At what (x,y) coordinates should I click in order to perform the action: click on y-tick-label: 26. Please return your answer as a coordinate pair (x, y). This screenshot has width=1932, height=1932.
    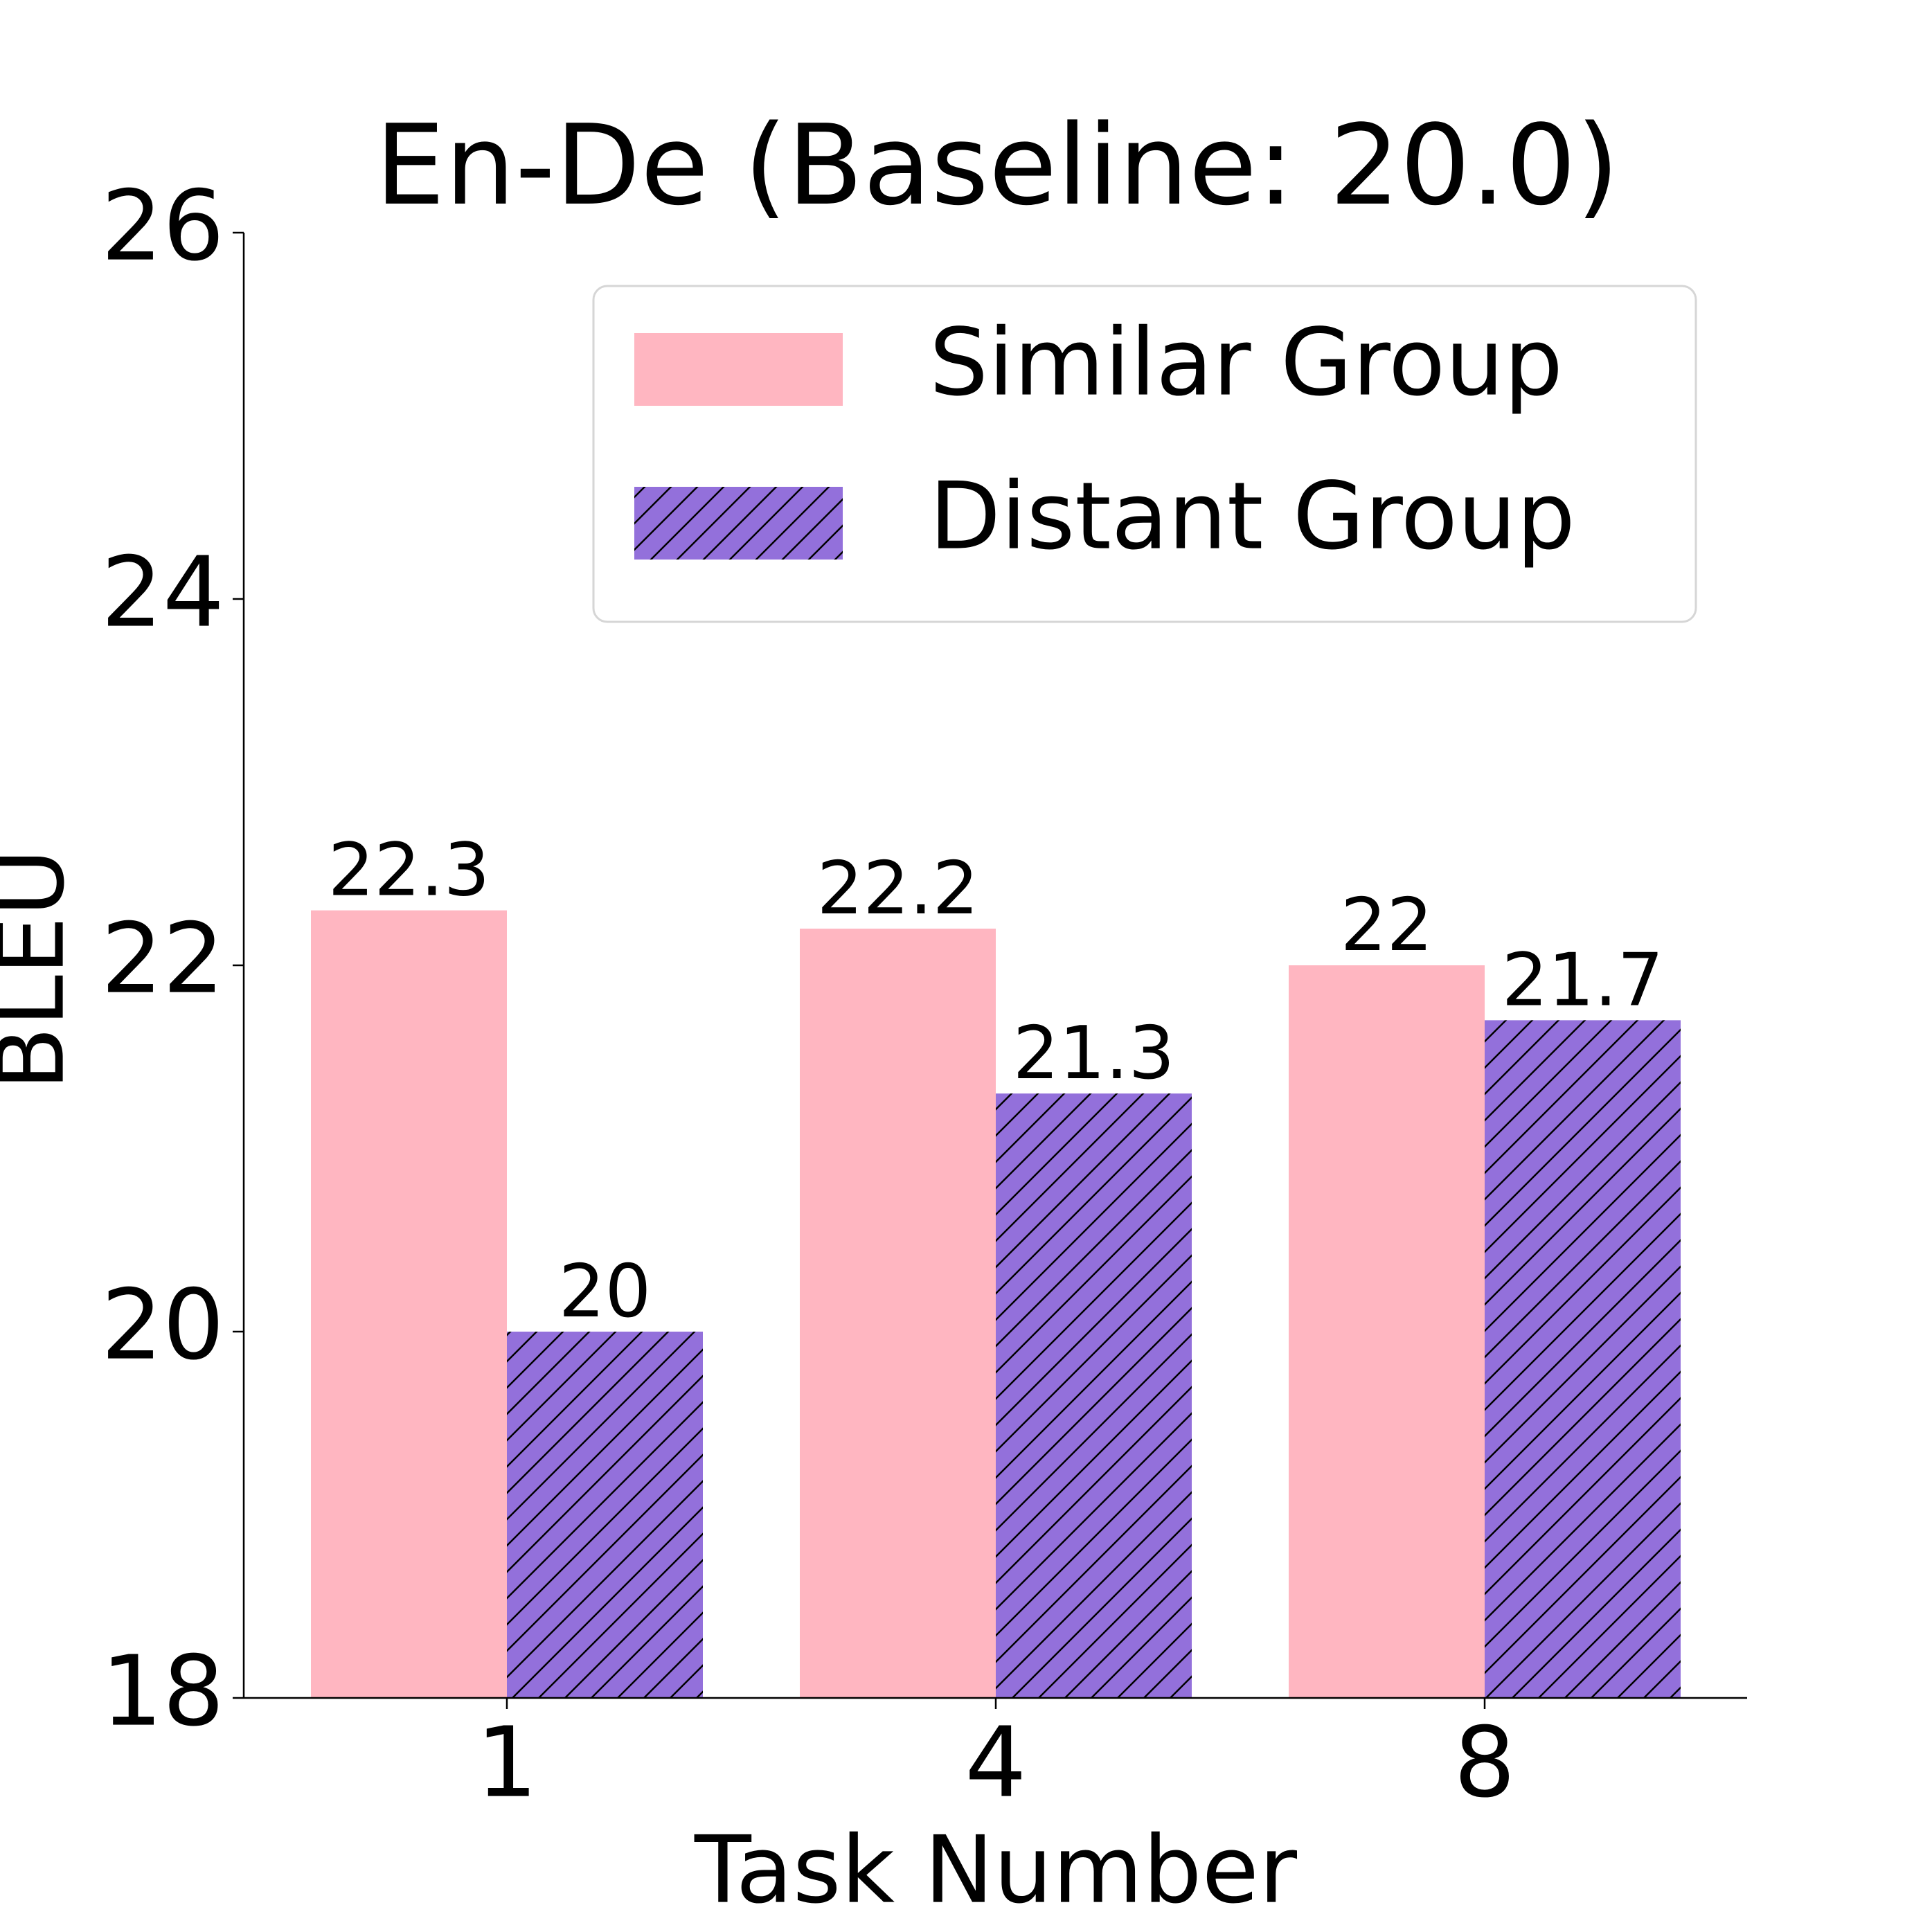
    Looking at the image, I should click on (163, 226).